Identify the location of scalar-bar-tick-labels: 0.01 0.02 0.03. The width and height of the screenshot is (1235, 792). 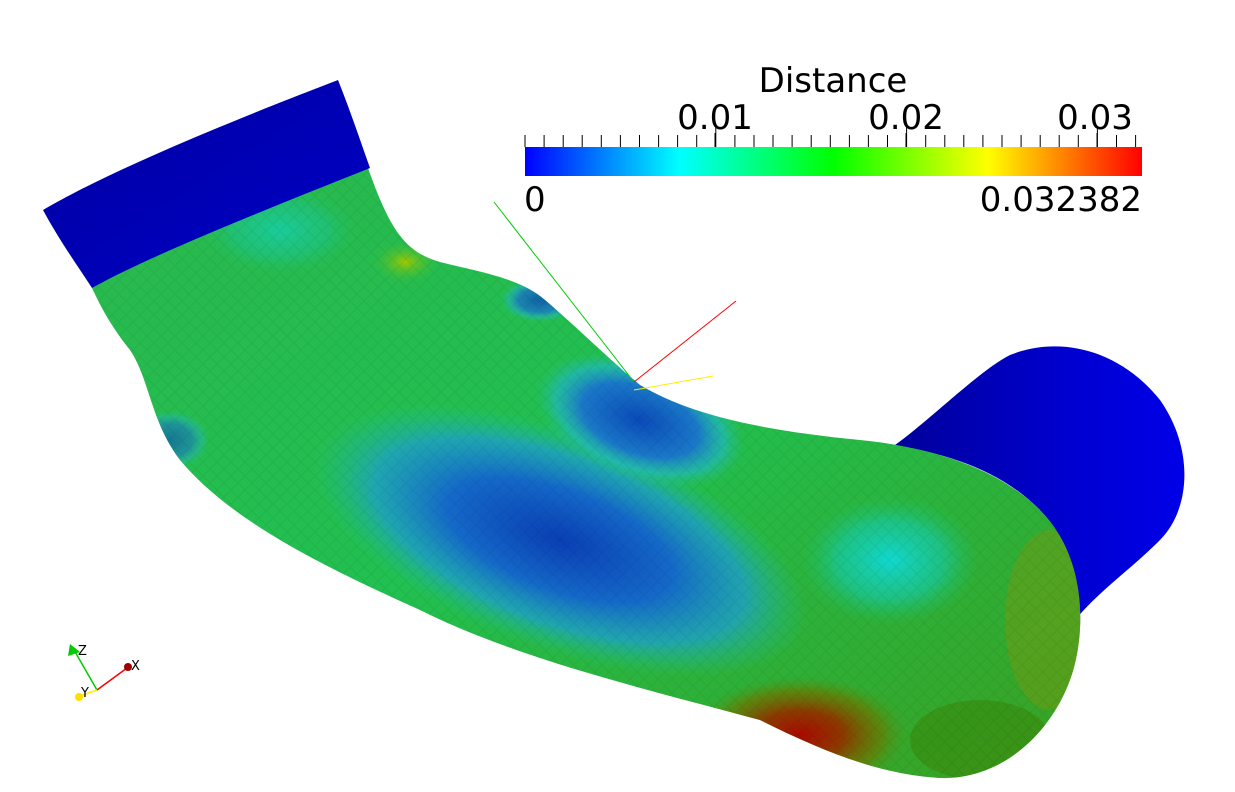
(905, 118).